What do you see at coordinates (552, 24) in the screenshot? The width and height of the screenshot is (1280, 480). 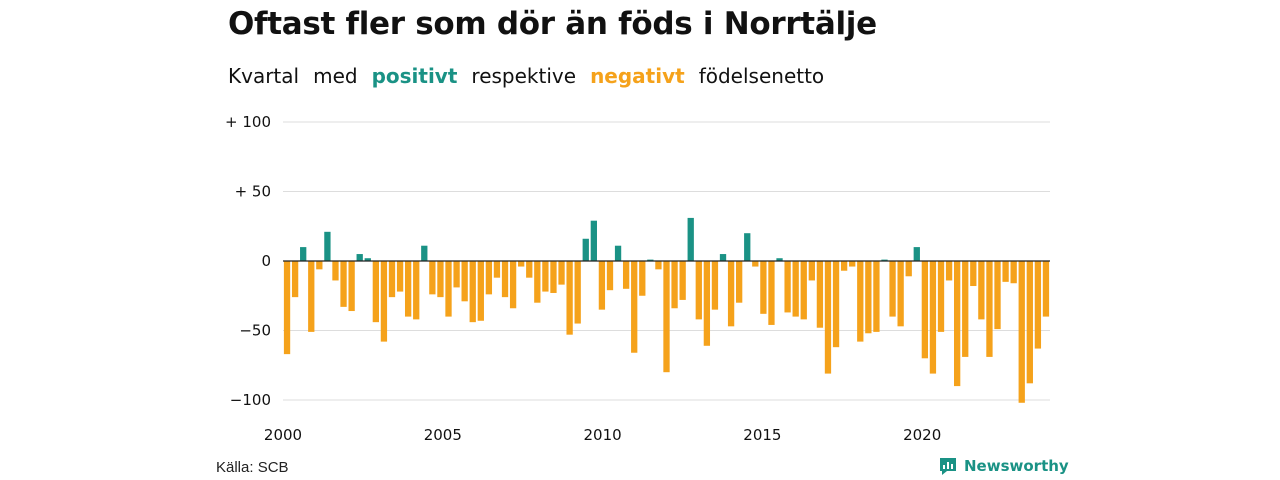 I see `chart-title: Oftast fler som dör än föds i Norrtälje` at bounding box center [552, 24].